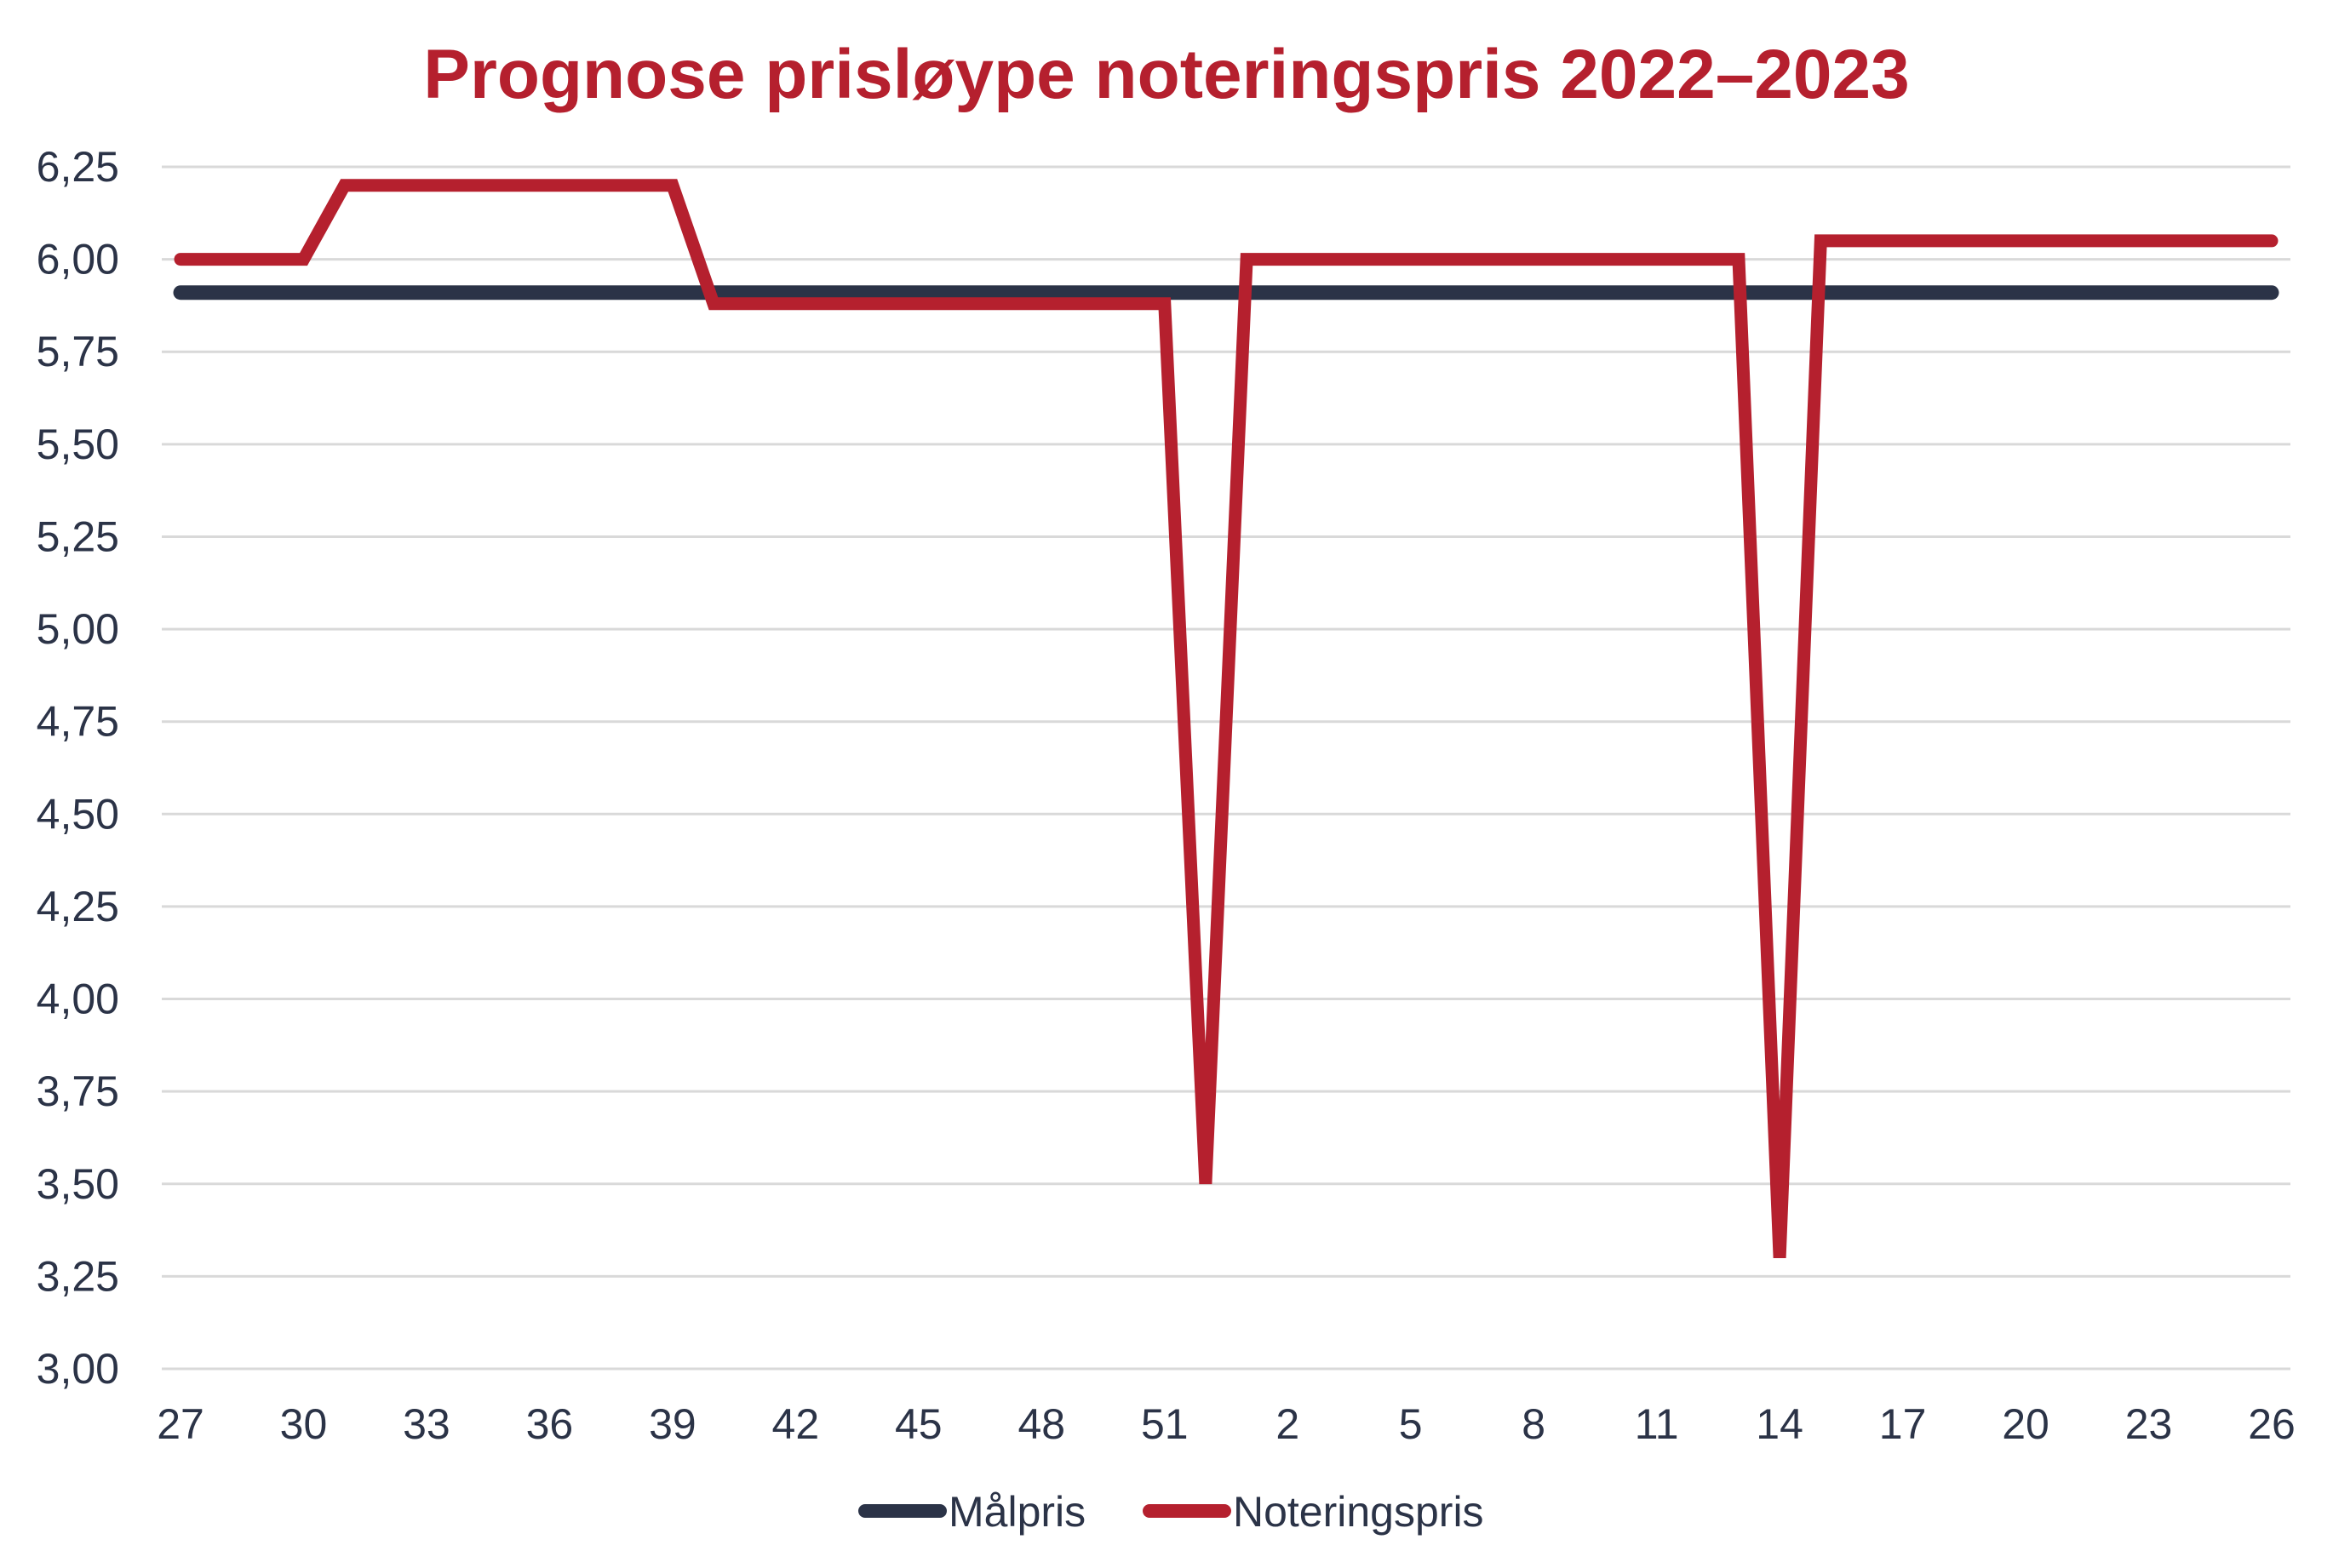 This screenshot has width=2333, height=1568. Describe the element at coordinates (2025, 1424) in the screenshot. I see `x-tick-label: 20` at that location.